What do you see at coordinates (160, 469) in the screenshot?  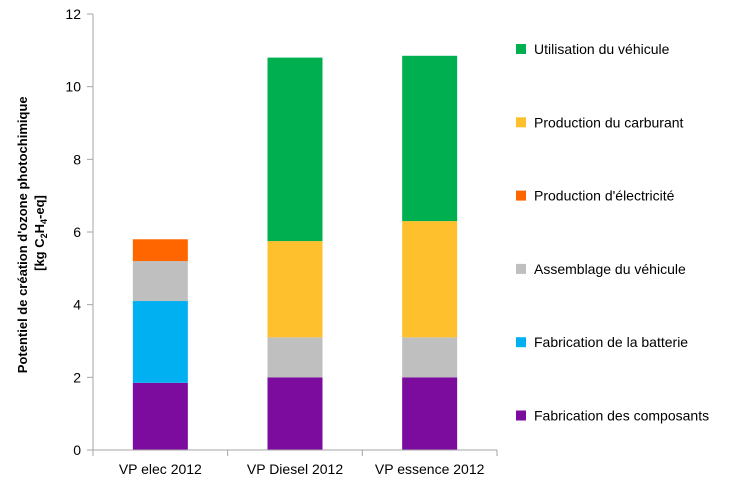 I see `x-tick-label: VP elec 2012` at bounding box center [160, 469].